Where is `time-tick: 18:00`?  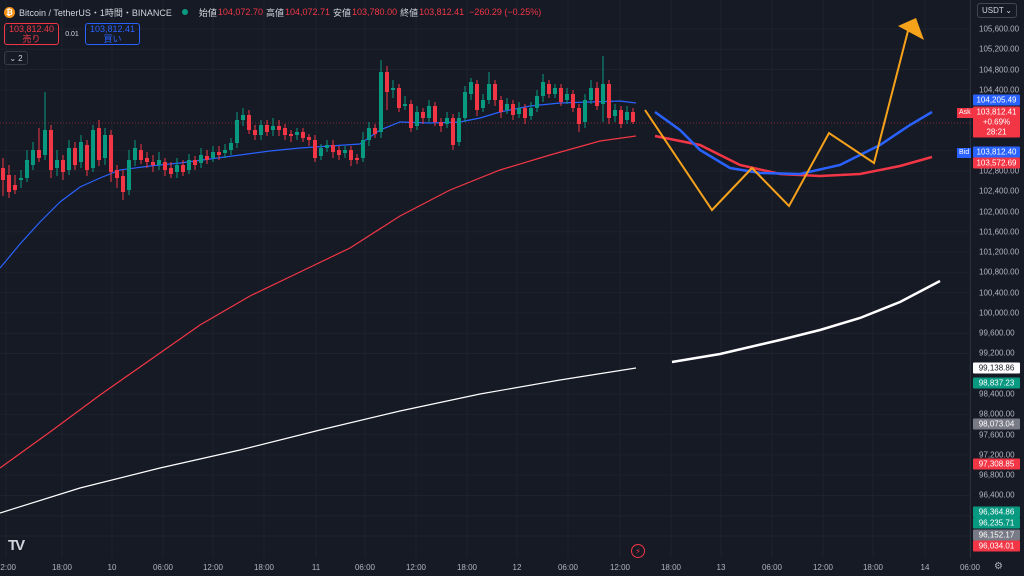 time-tick: 18:00 is located at coordinates (62, 567).